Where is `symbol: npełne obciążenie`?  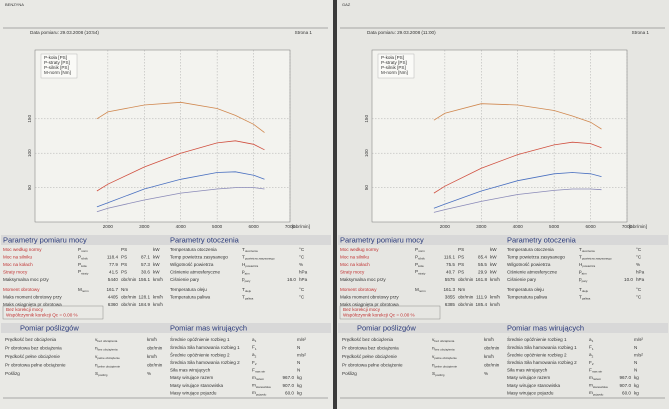 symbol: npełne obciążenie is located at coordinates (107, 366).